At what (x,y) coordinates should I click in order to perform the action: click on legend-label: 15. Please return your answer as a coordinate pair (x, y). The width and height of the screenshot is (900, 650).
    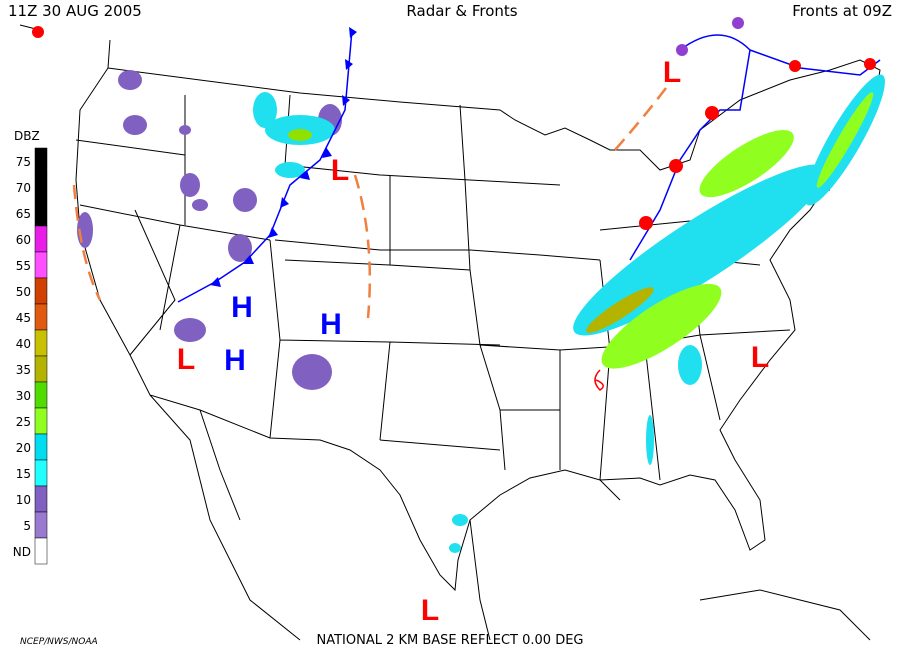
    Looking at the image, I should click on (23, 474).